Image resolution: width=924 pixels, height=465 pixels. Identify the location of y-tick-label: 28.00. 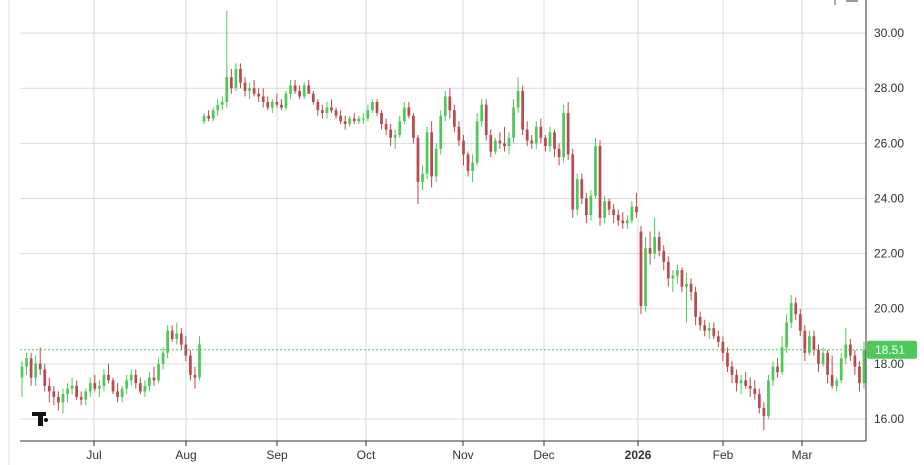
(889, 88).